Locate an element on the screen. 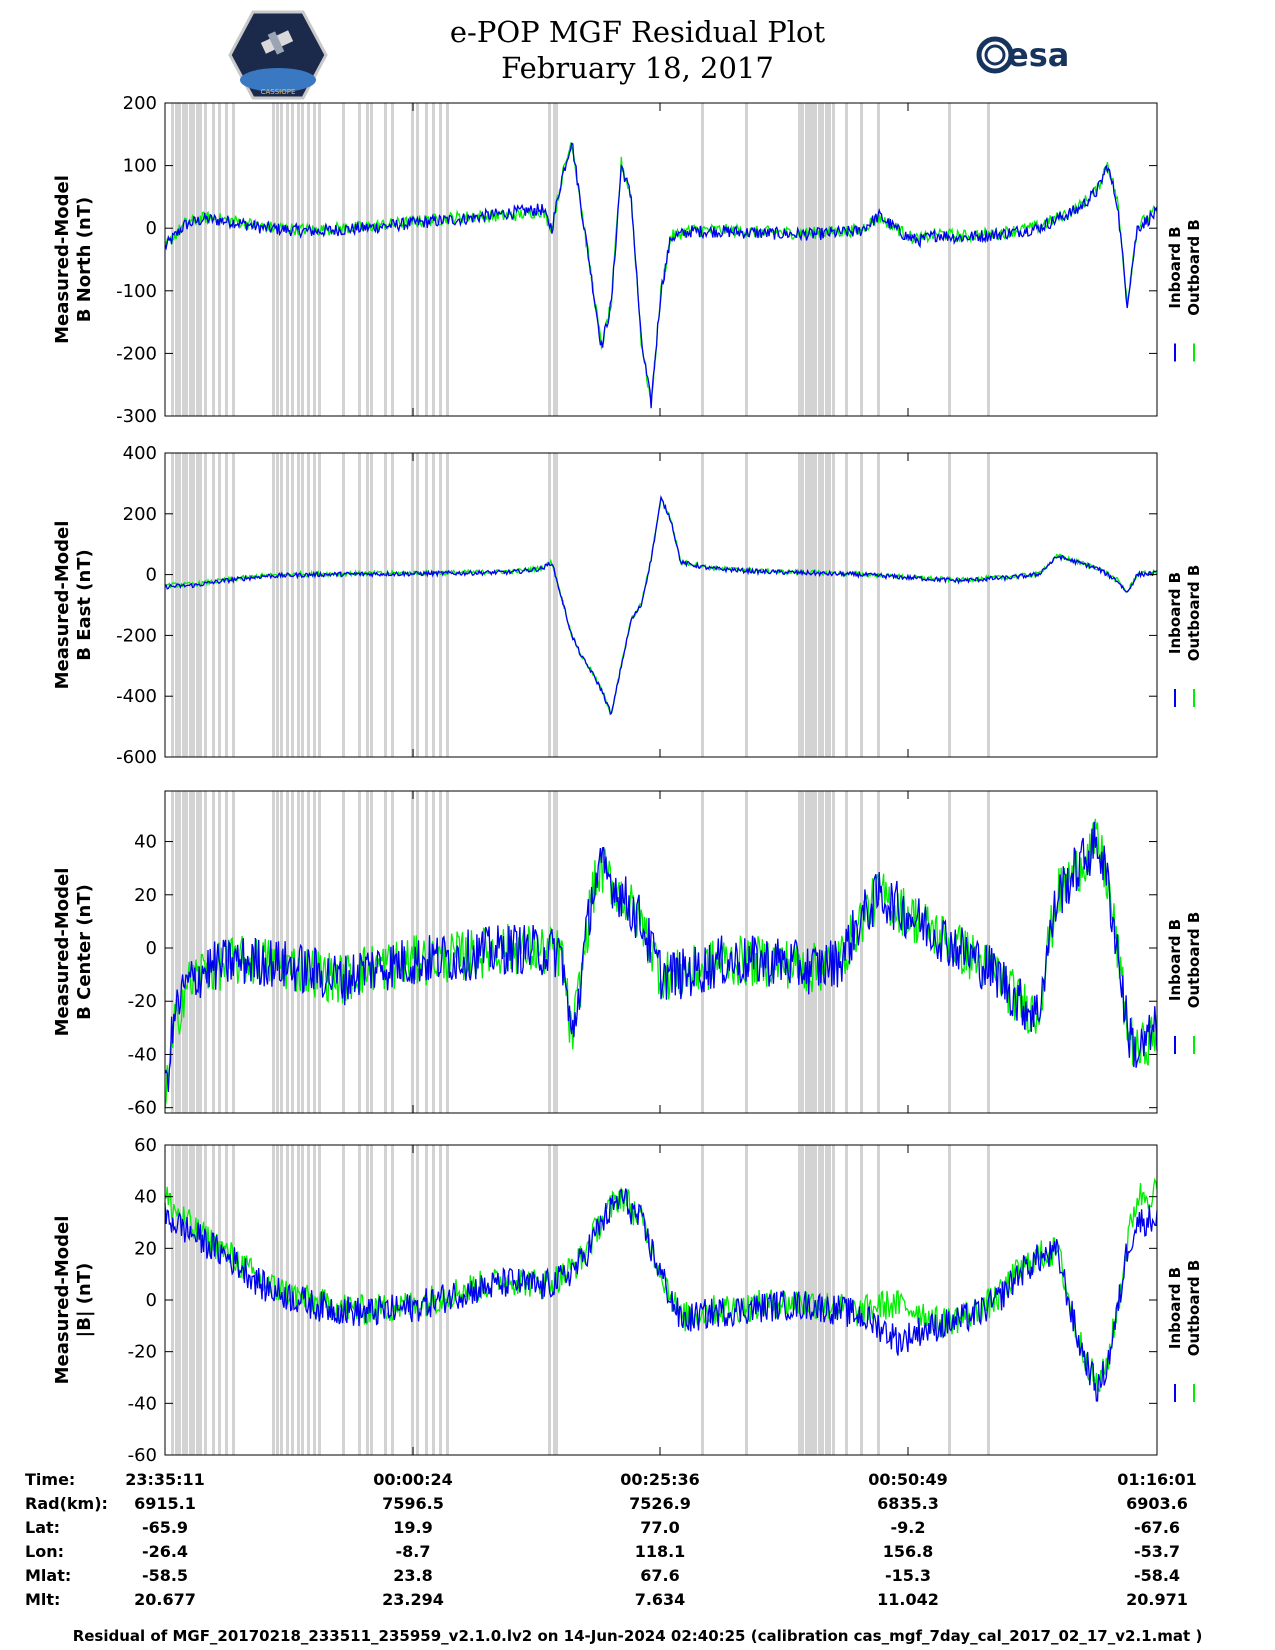 The image size is (1275, 1650). y-tick-label: 60 is located at coordinates (145, 1145).